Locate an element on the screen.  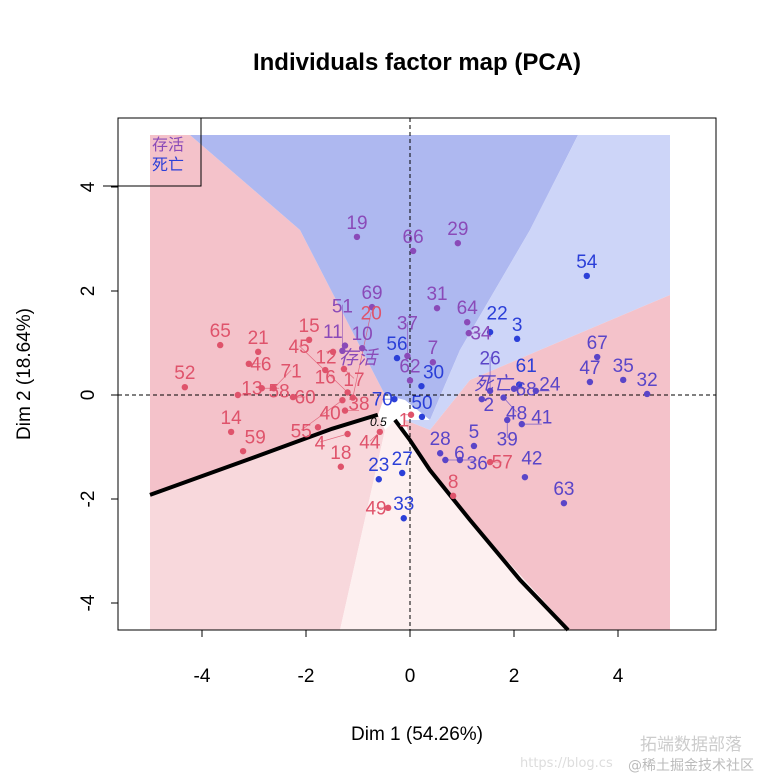
point-label-42: 42 is located at coordinates (531, 459).